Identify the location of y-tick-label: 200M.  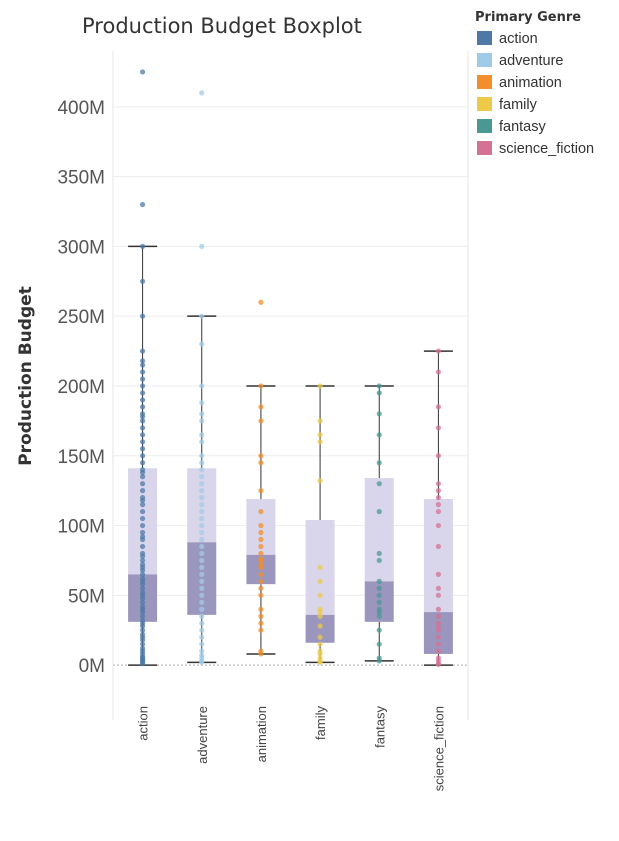
(81, 387).